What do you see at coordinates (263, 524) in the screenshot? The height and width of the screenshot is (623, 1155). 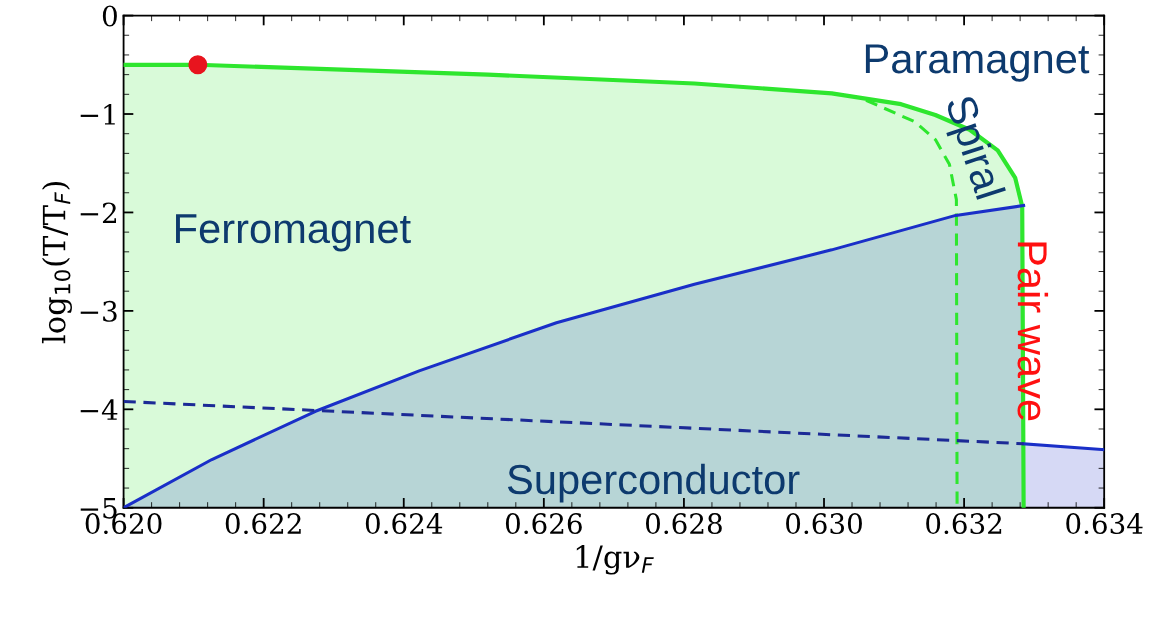 I see `x-tick-label: 0.622` at bounding box center [263, 524].